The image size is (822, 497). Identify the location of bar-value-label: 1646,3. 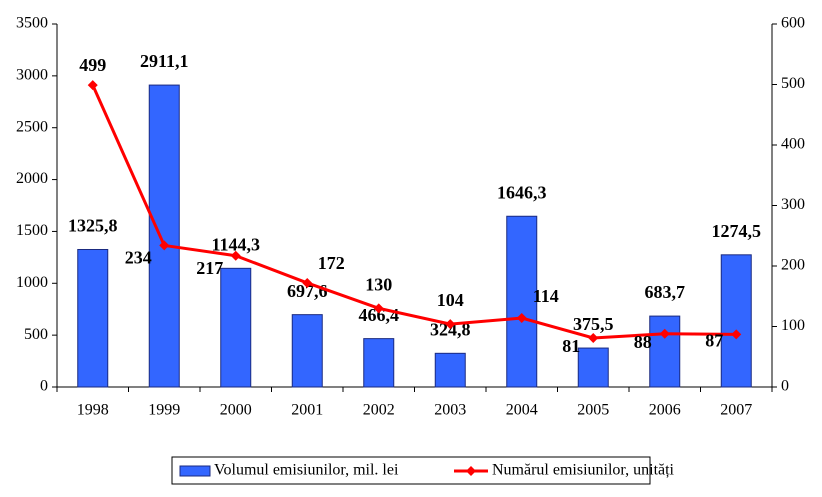
(522, 192).